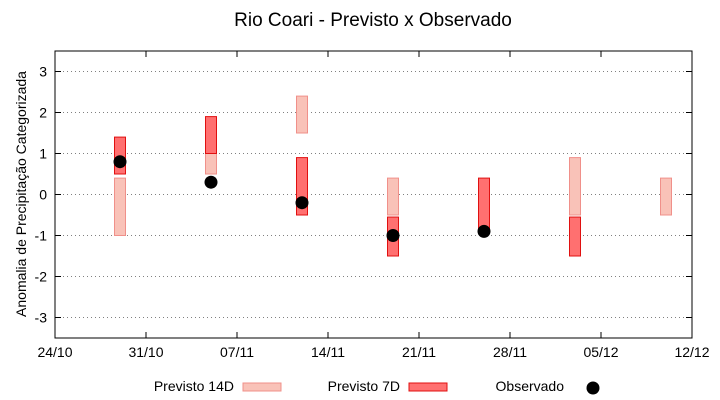  I want to click on x-tick-label: 28/11, so click(510, 352).